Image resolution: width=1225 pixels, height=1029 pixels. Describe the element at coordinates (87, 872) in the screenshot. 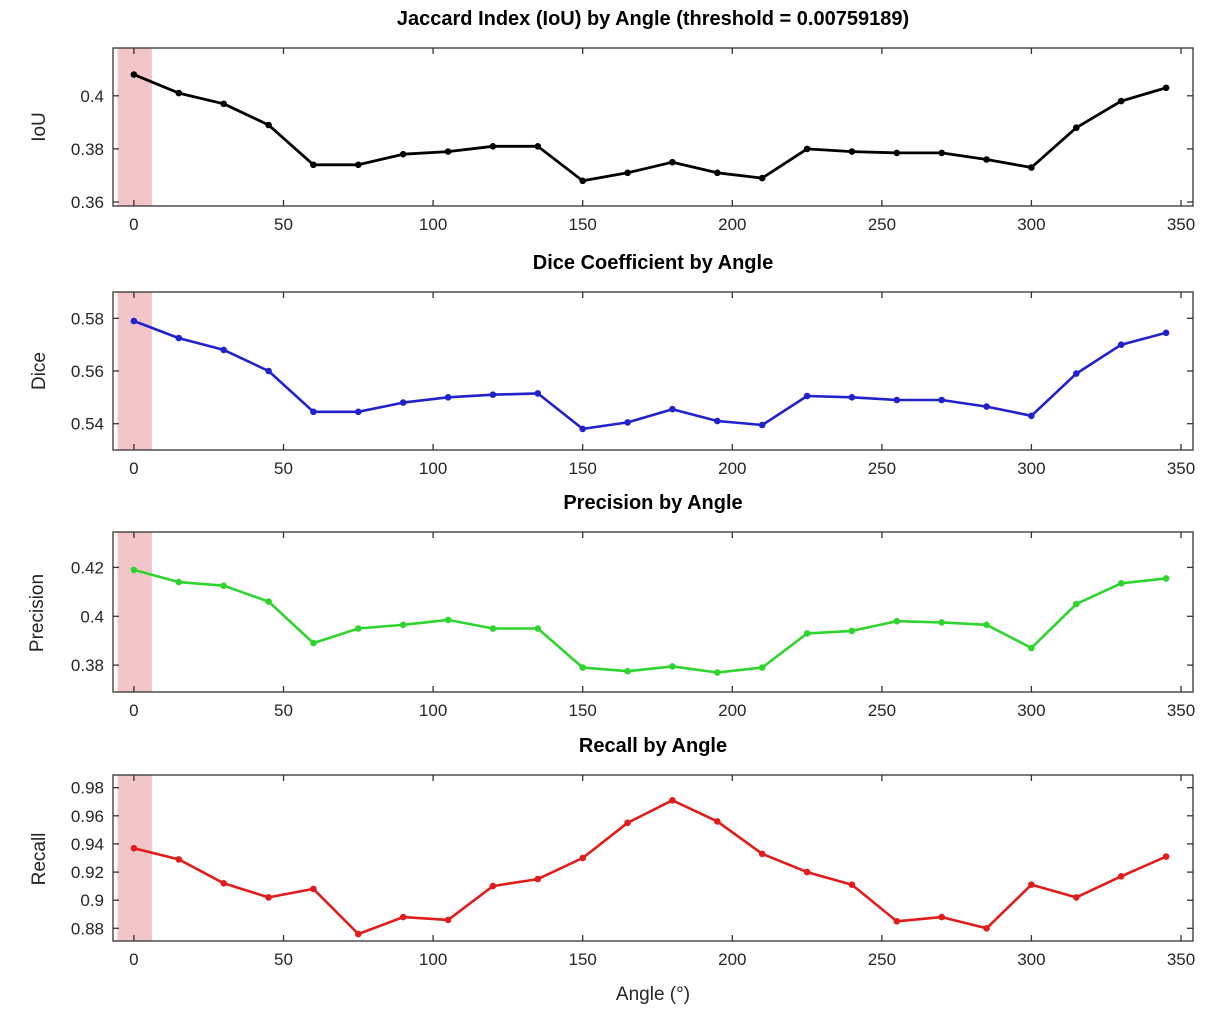

I see `svg-text: 0.92` at that location.